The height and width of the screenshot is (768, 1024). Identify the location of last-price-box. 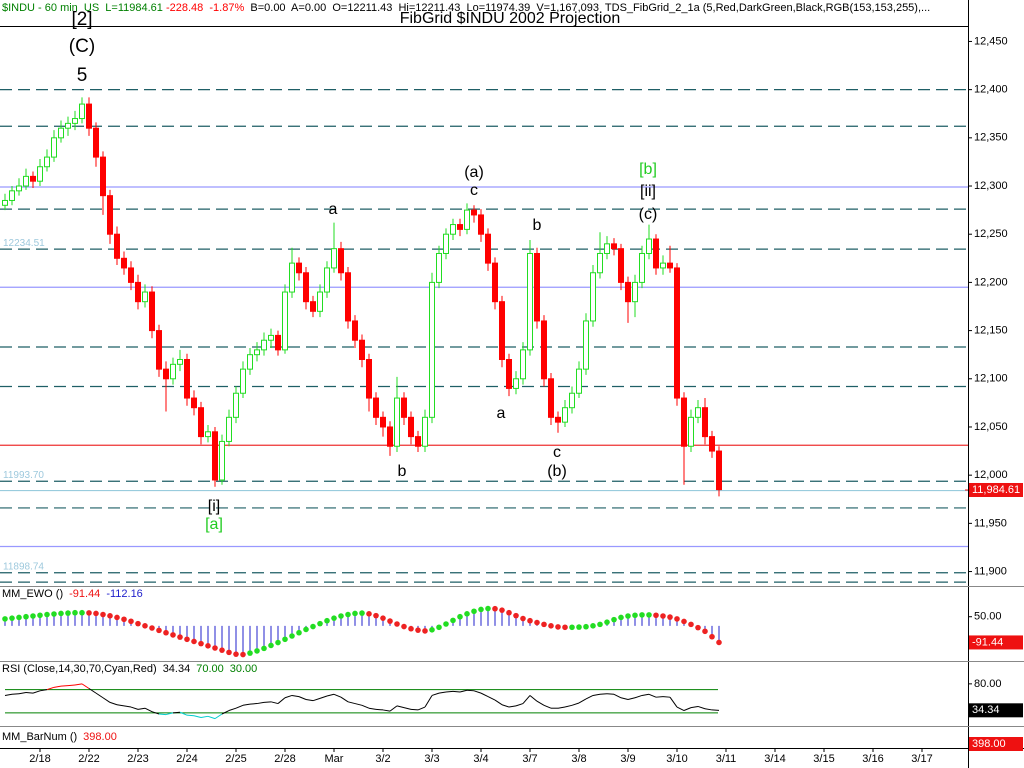
(996, 489).